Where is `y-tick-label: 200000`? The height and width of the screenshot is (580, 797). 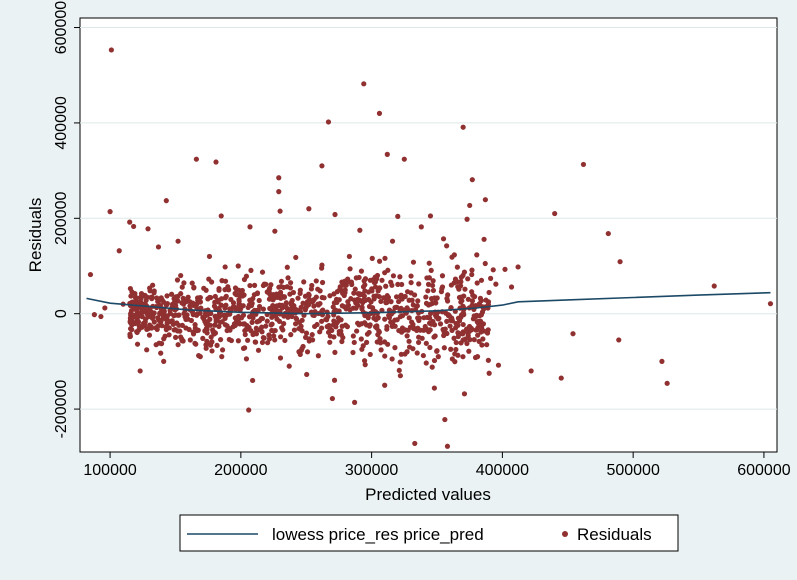
y-tick-label: 200000 is located at coordinates (61, 218).